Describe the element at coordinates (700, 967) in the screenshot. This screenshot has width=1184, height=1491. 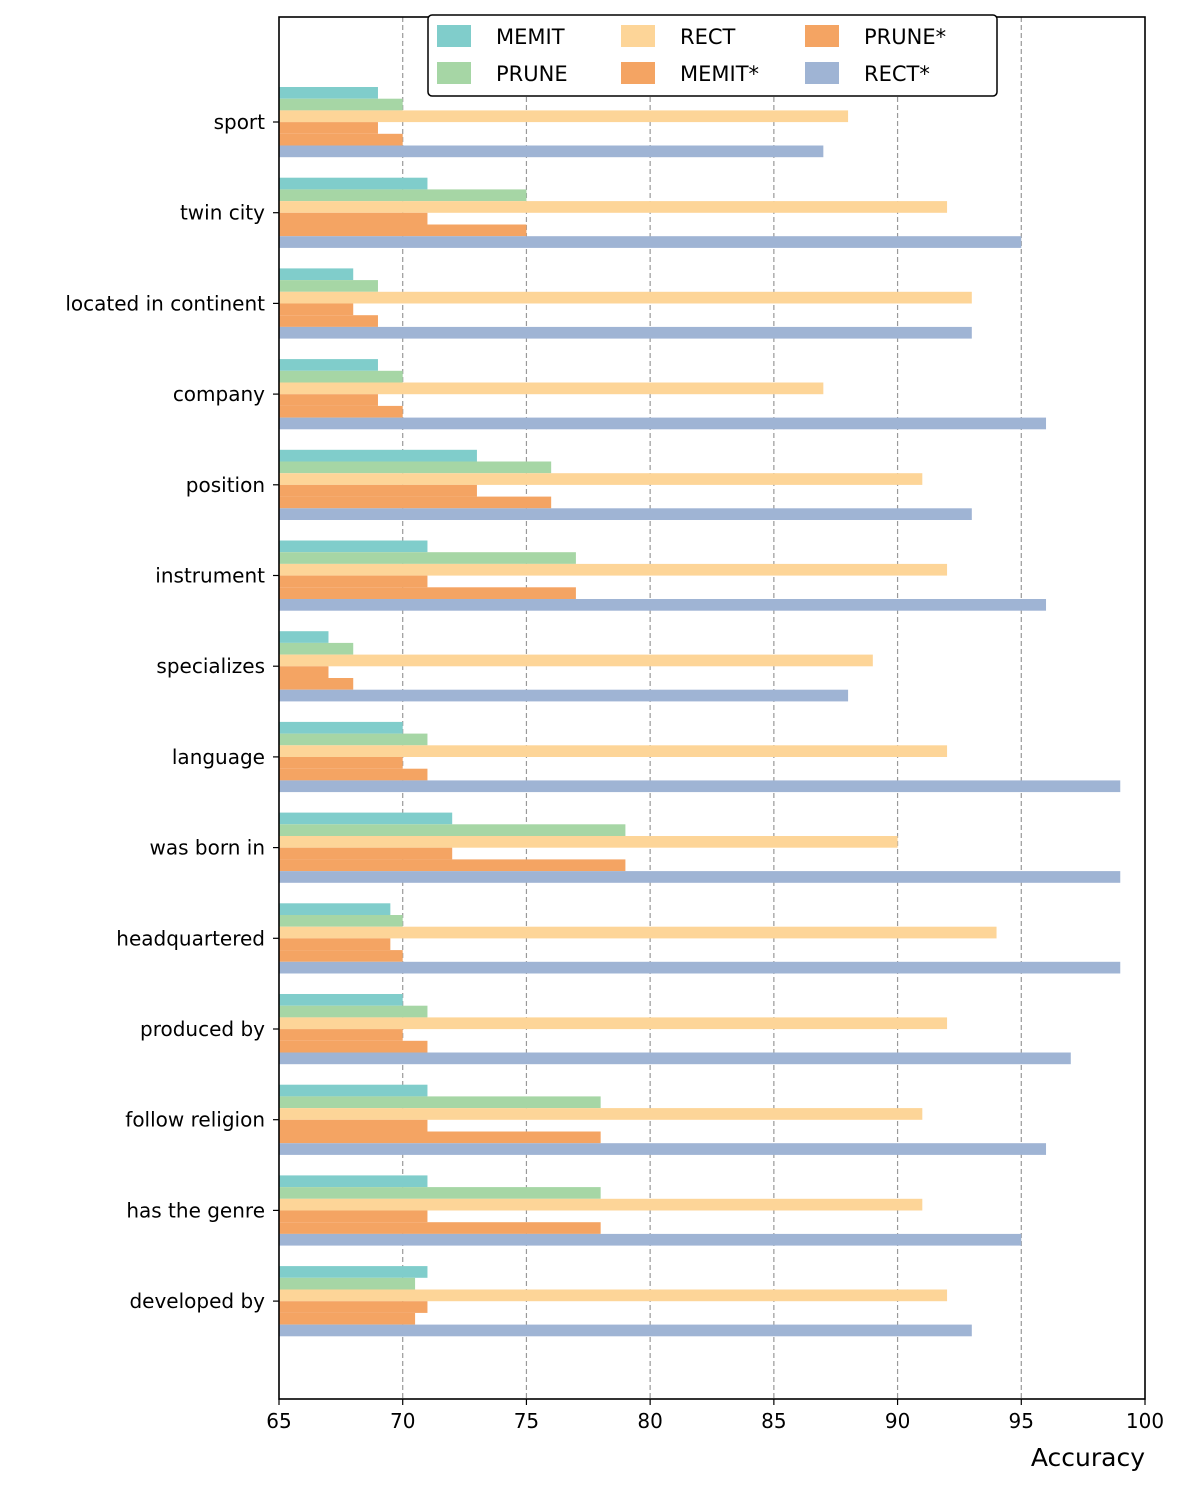
I see `bar-rect-star-headquartered` at that location.